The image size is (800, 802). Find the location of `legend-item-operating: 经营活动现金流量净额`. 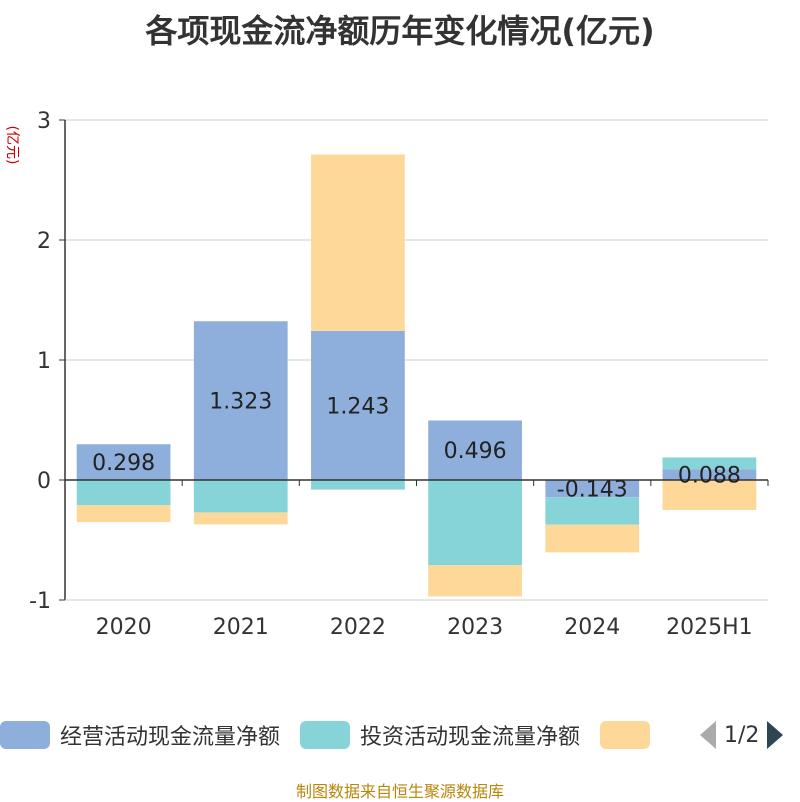

legend-item-operating: 经营活动现金流量净额 is located at coordinates (140, 735).